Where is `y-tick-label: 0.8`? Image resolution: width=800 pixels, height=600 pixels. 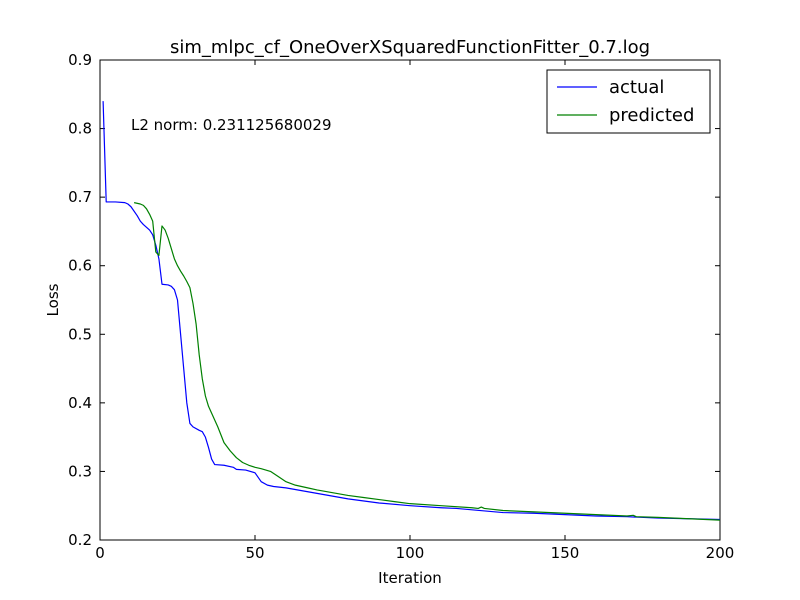 y-tick-label: 0.8 is located at coordinates (80, 129).